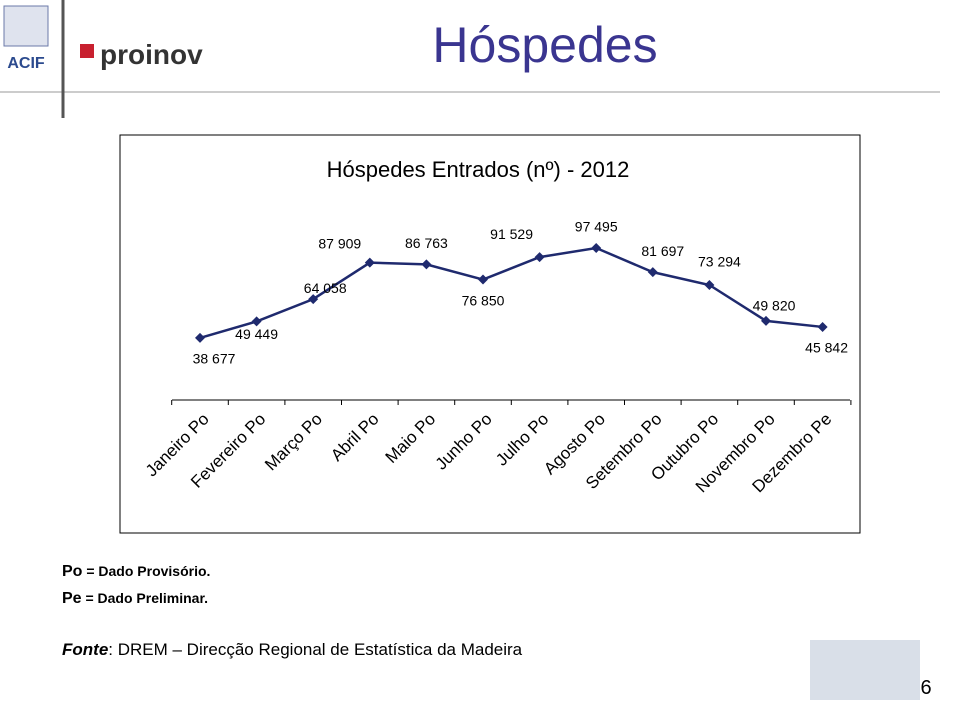  Describe the element at coordinates (146, 571) in the screenshot. I see `note-text: = Dado Provisório.` at that location.